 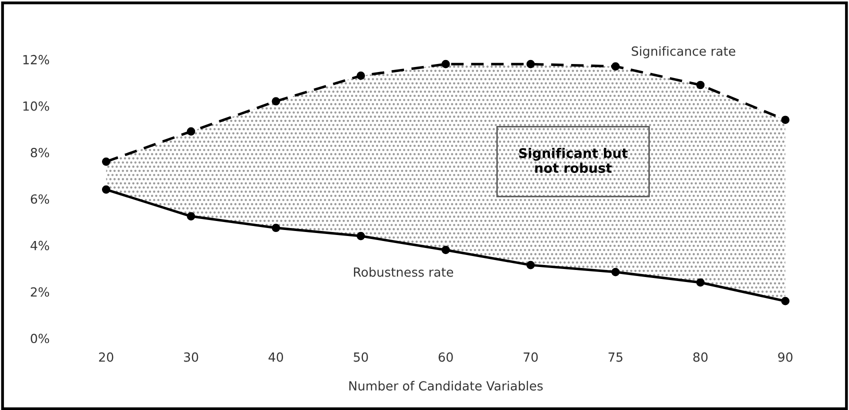 I want to click on series-label: Significance rate, so click(x=684, y=52).